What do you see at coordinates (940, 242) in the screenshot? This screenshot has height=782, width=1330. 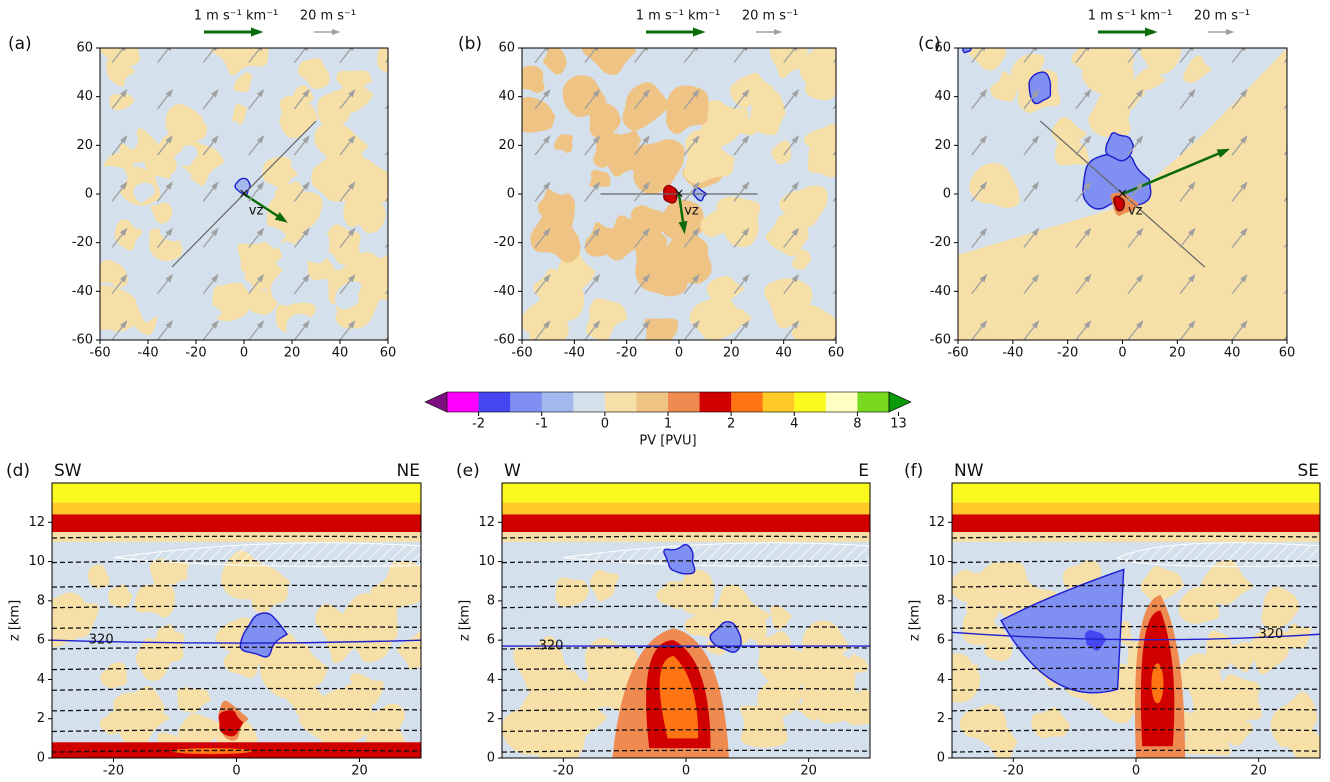 I see `y-tick-label: -20` at bounding box center [940, 242].